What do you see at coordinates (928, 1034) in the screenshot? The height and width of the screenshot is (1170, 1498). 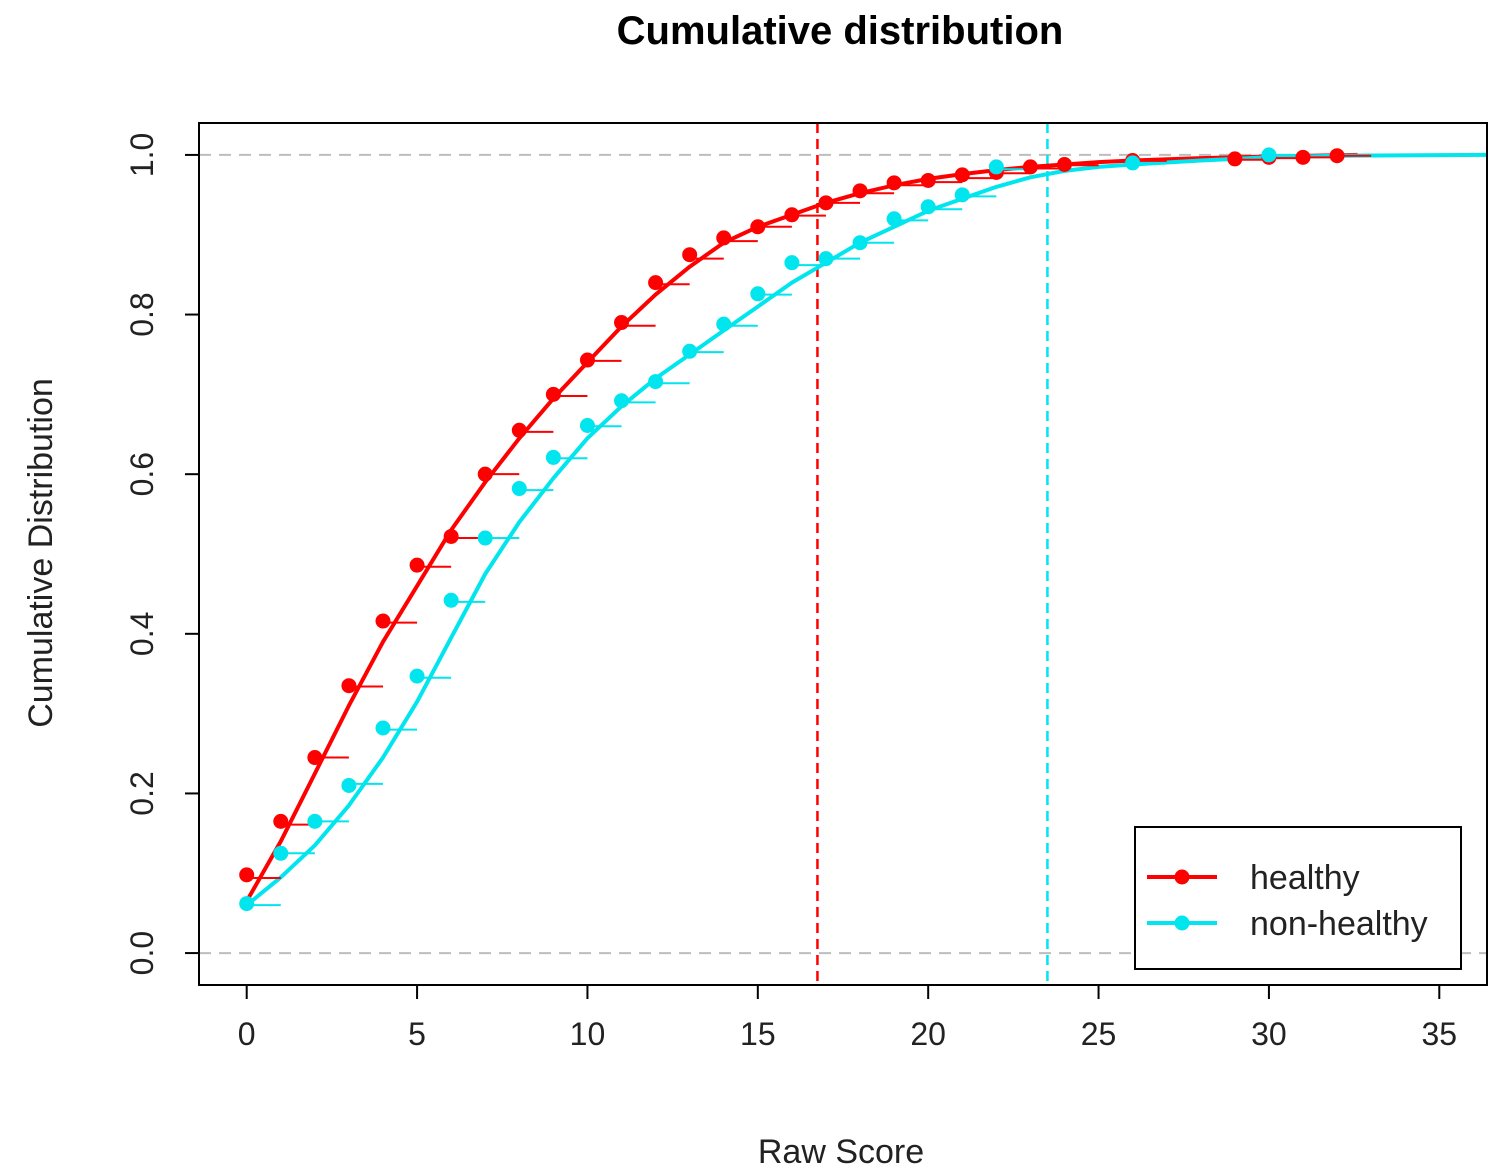 I see `x-tick-label: 20` at bounding box center [928, 1034].